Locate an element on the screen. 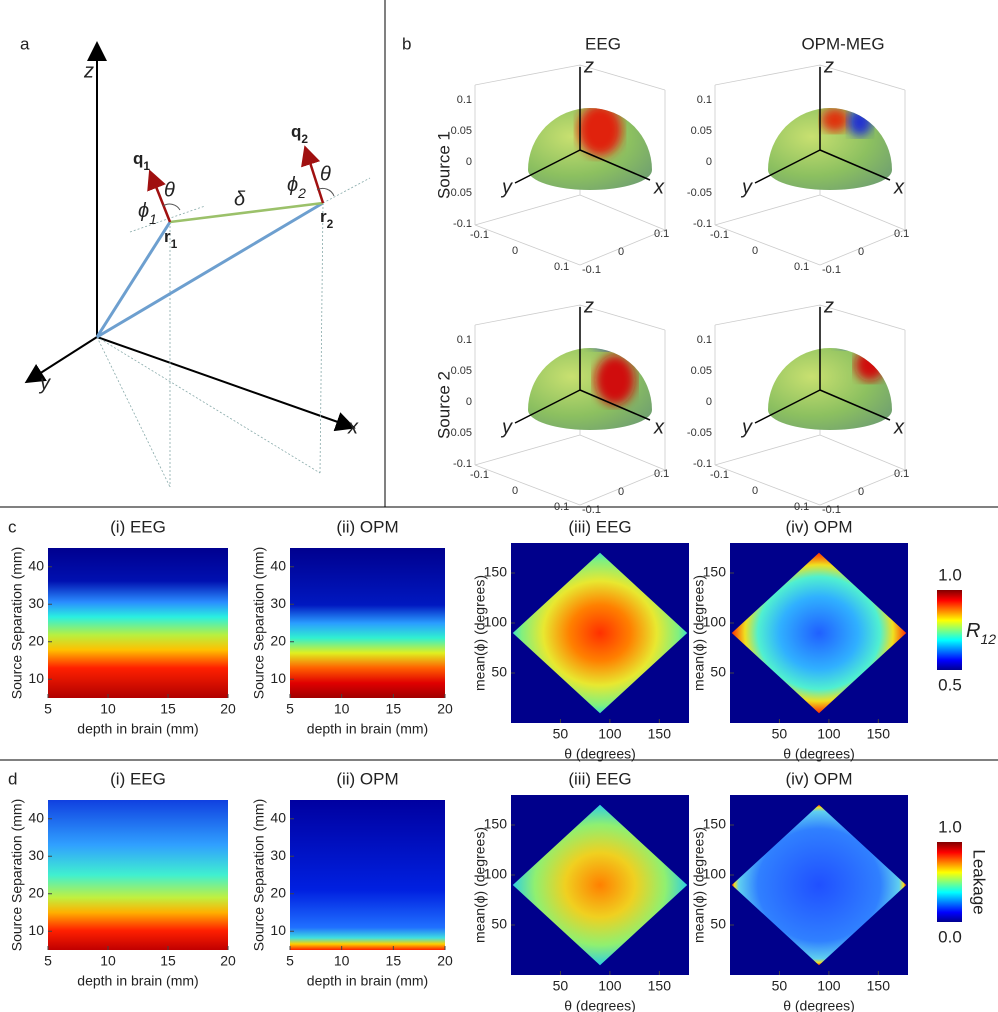  angle-label-sub: 1 is located at coordinates (153, 219).